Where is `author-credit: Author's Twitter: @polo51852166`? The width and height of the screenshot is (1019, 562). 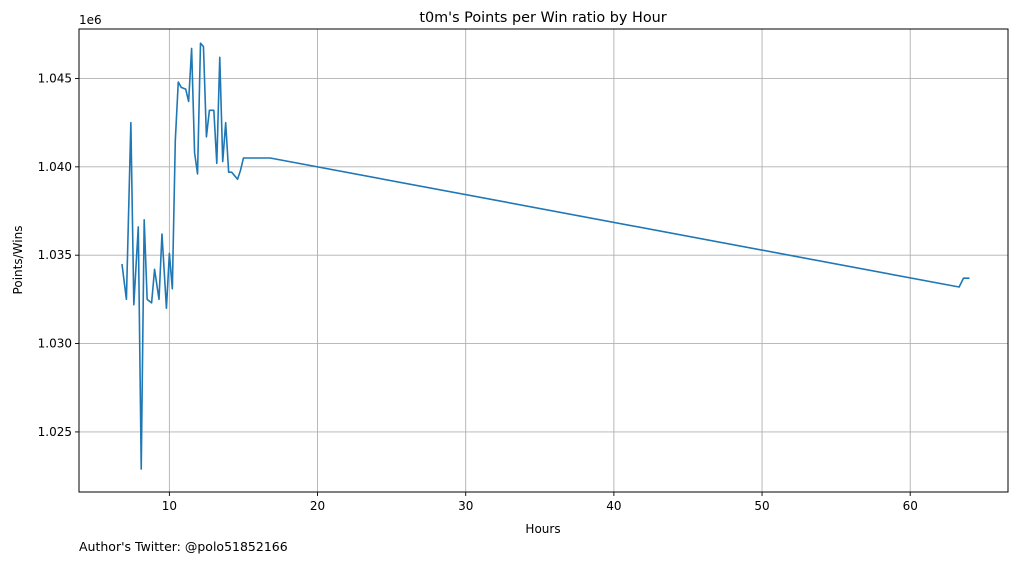 author-credit: Author's Twitter: @polo51852166 is located at coordinates (183, 546).